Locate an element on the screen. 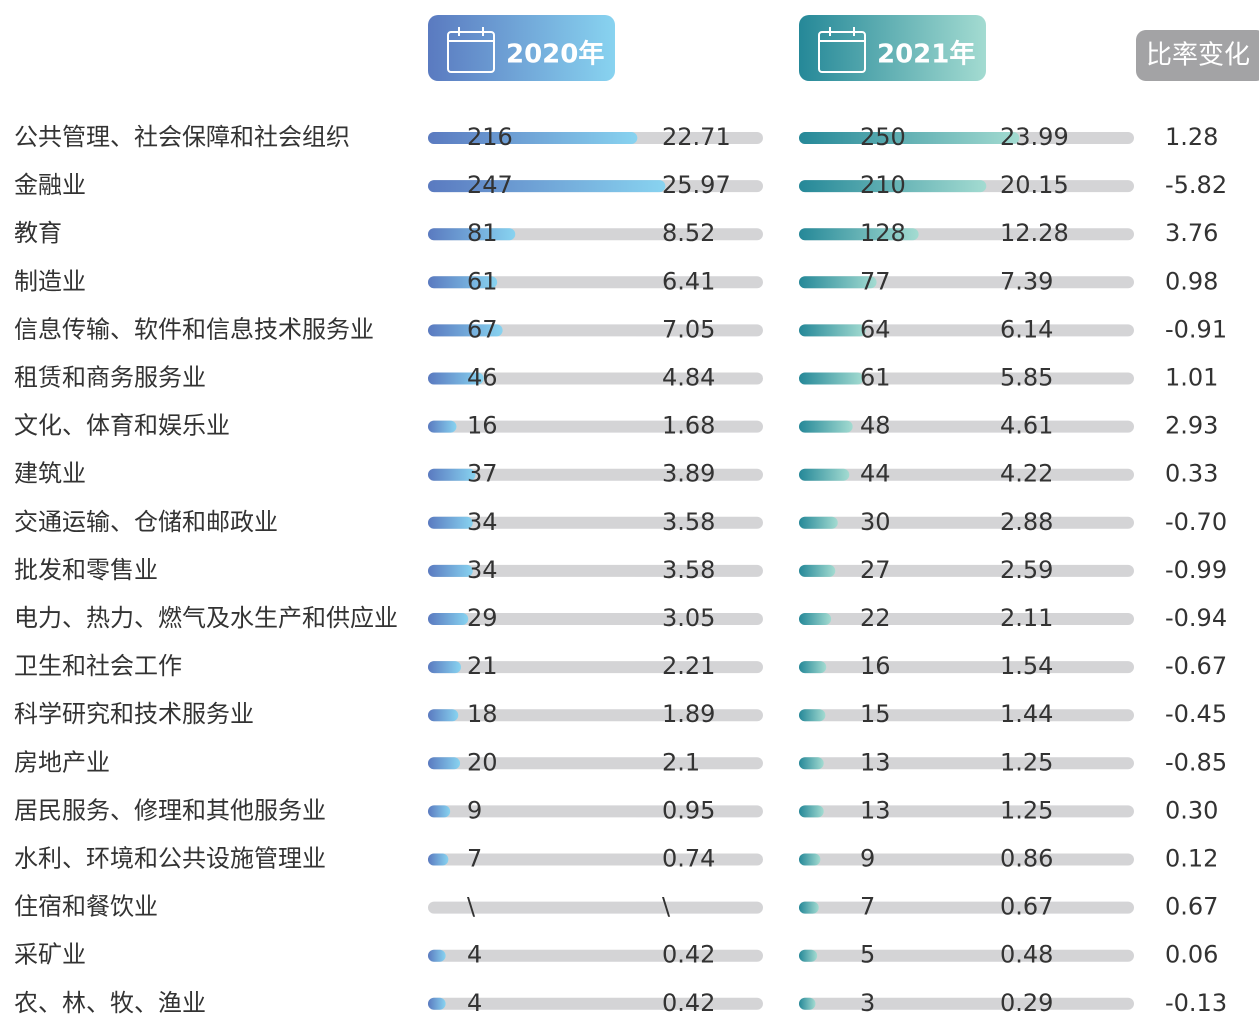  change: -5.82 is located at coordinates (1196, 185).